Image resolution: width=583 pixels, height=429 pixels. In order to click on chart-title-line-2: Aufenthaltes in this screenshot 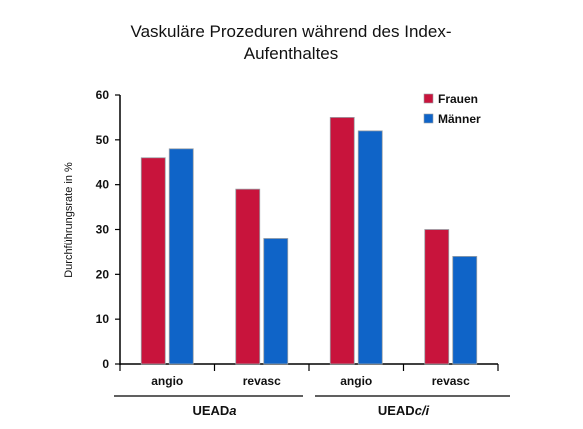, I will do `click(291, 53)`.